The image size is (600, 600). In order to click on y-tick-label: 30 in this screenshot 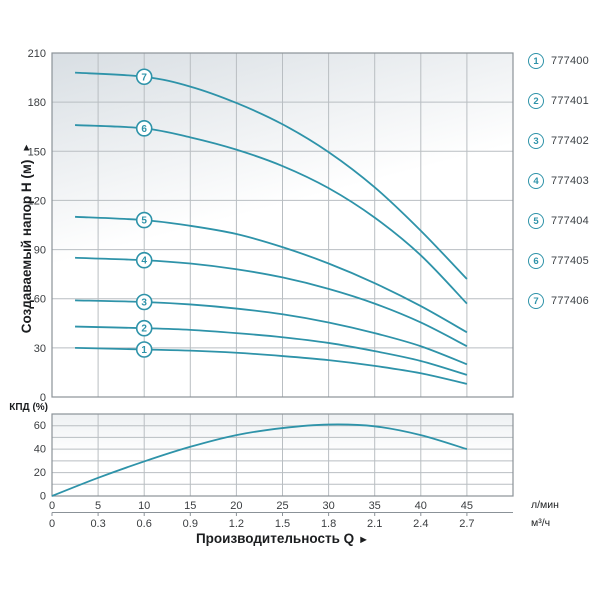, I will do `click(40, 349)`.